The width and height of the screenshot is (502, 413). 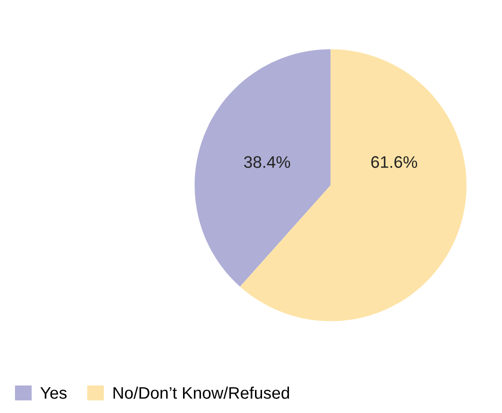 I want to click on legend-label: Yes, so click(x=53, y=393).